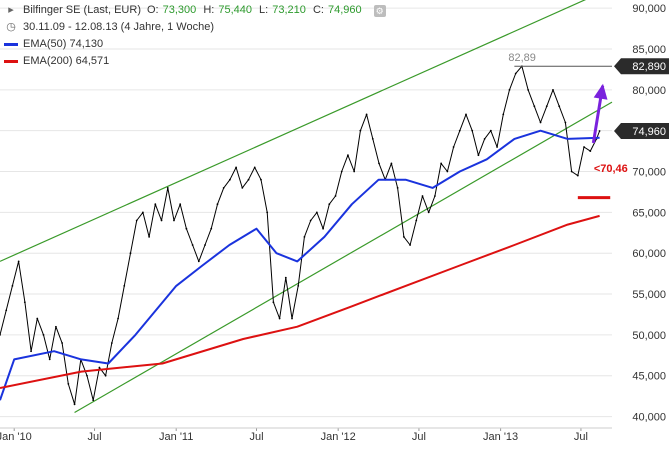  I want to click on y-tick-label: 80,000, so click(649, 91).